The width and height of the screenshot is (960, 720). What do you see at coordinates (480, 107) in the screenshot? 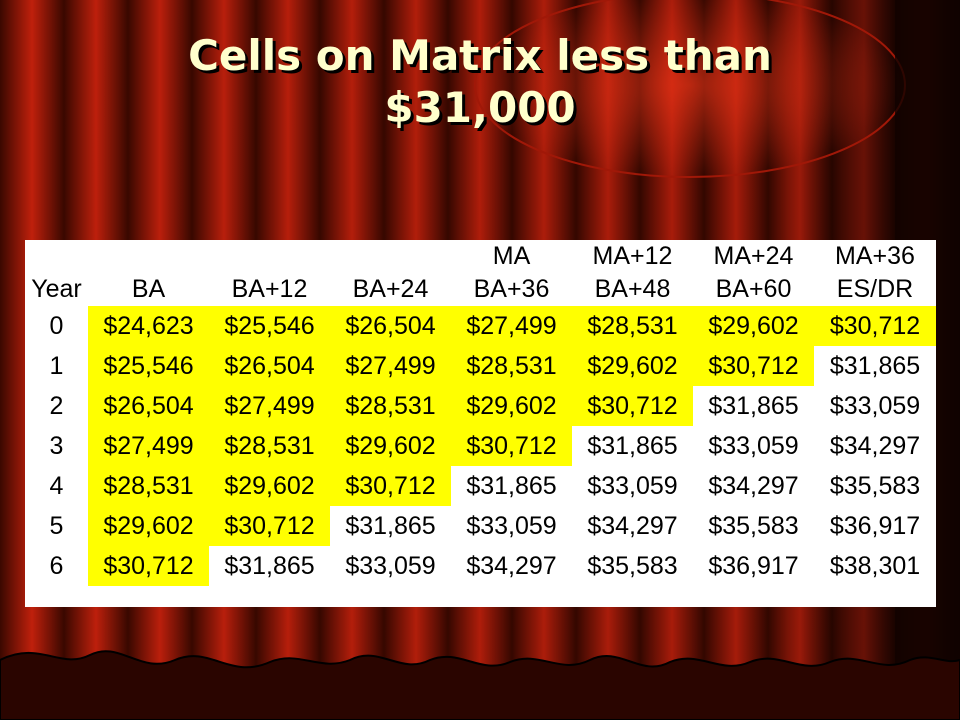
I see `title-line-2: $31,000` at bounding box center [480, 107].